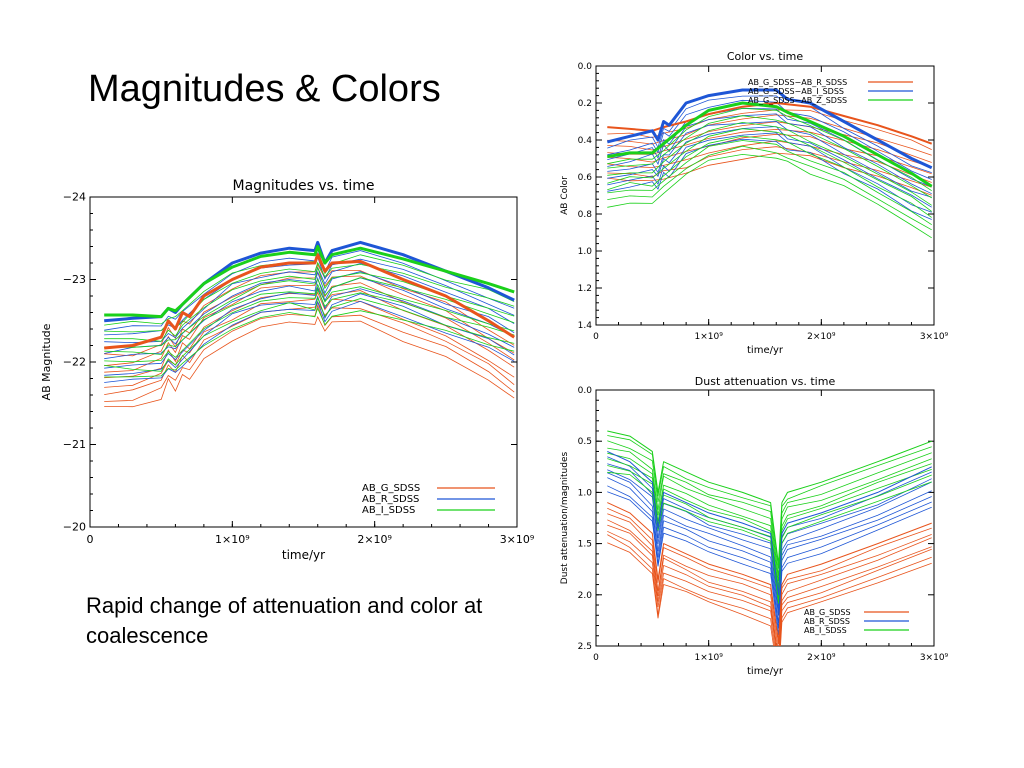 Image resolution: width=1024 pixels, height=768 pixels. Describe the element at coordinates (585, 442) in the screenshot. I see `y-tick-label: 0.5` at that location.